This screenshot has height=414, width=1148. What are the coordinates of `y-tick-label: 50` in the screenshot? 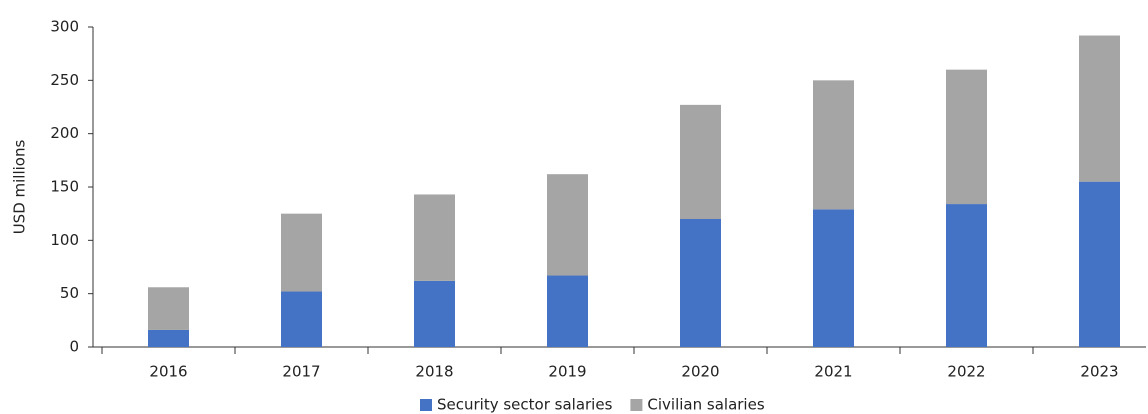 It's located at (69, 293).